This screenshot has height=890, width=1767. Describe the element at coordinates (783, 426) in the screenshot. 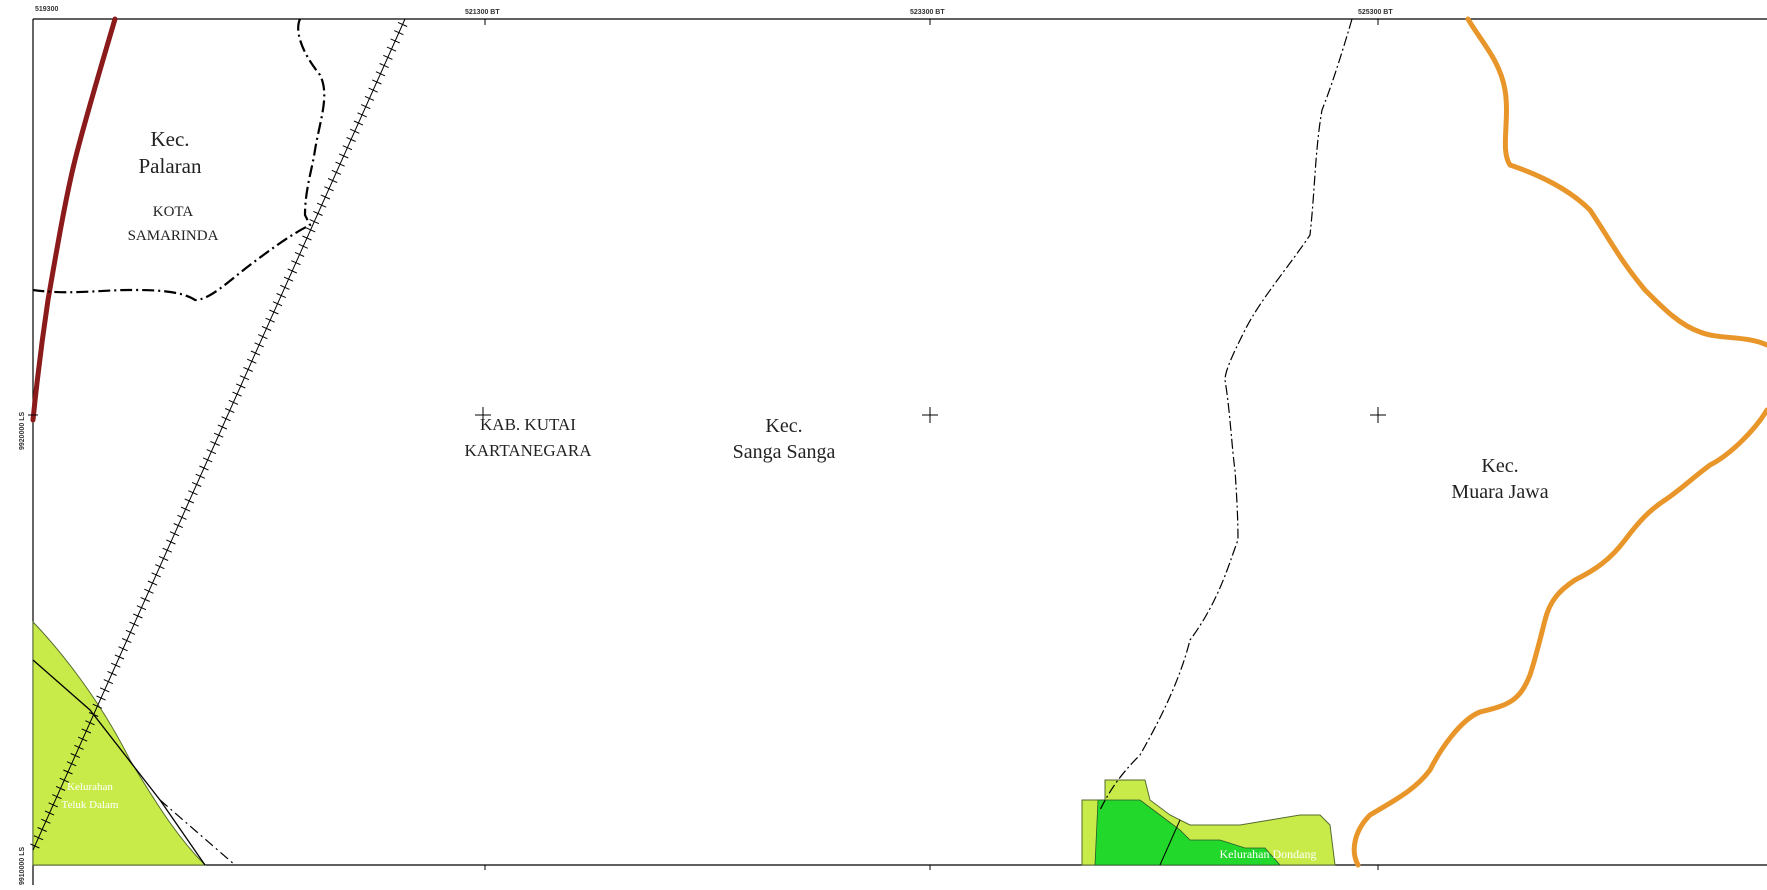

I see `label-kec-sanga-1: Kec.` at that location.